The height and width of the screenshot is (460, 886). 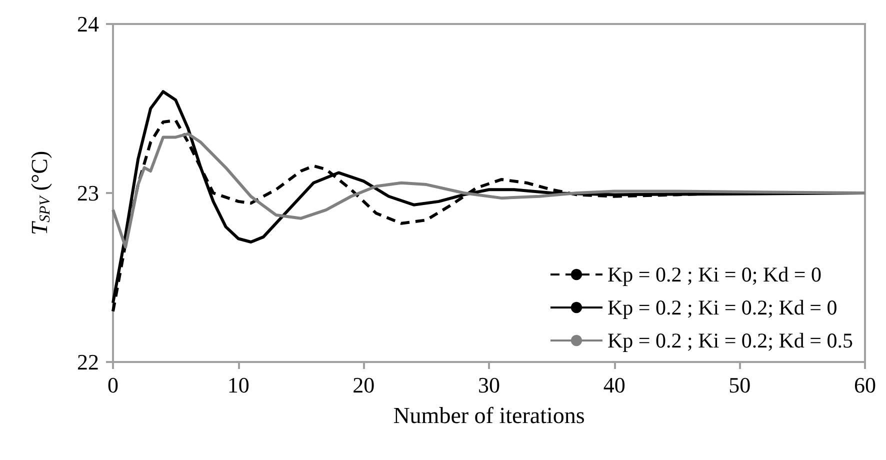 What do you see at coordinates (739, 385) in the screenshot?
I see `x-tick-label: 50` at bounding box center [739, 385].